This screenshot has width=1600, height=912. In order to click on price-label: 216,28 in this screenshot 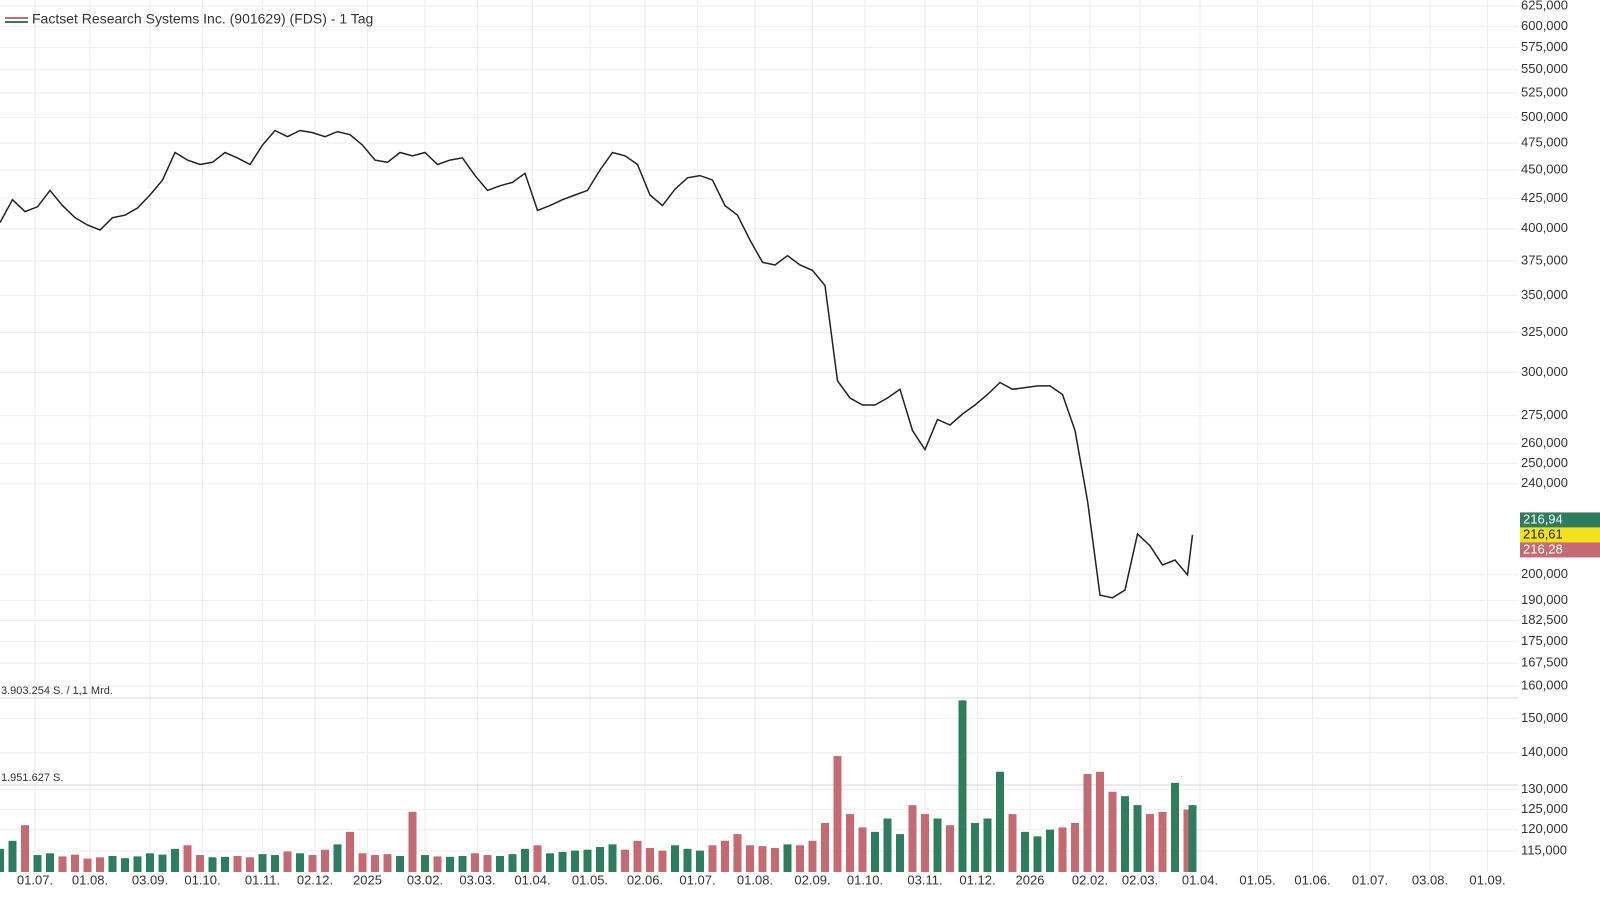, I will do `click(1543, 548)`.